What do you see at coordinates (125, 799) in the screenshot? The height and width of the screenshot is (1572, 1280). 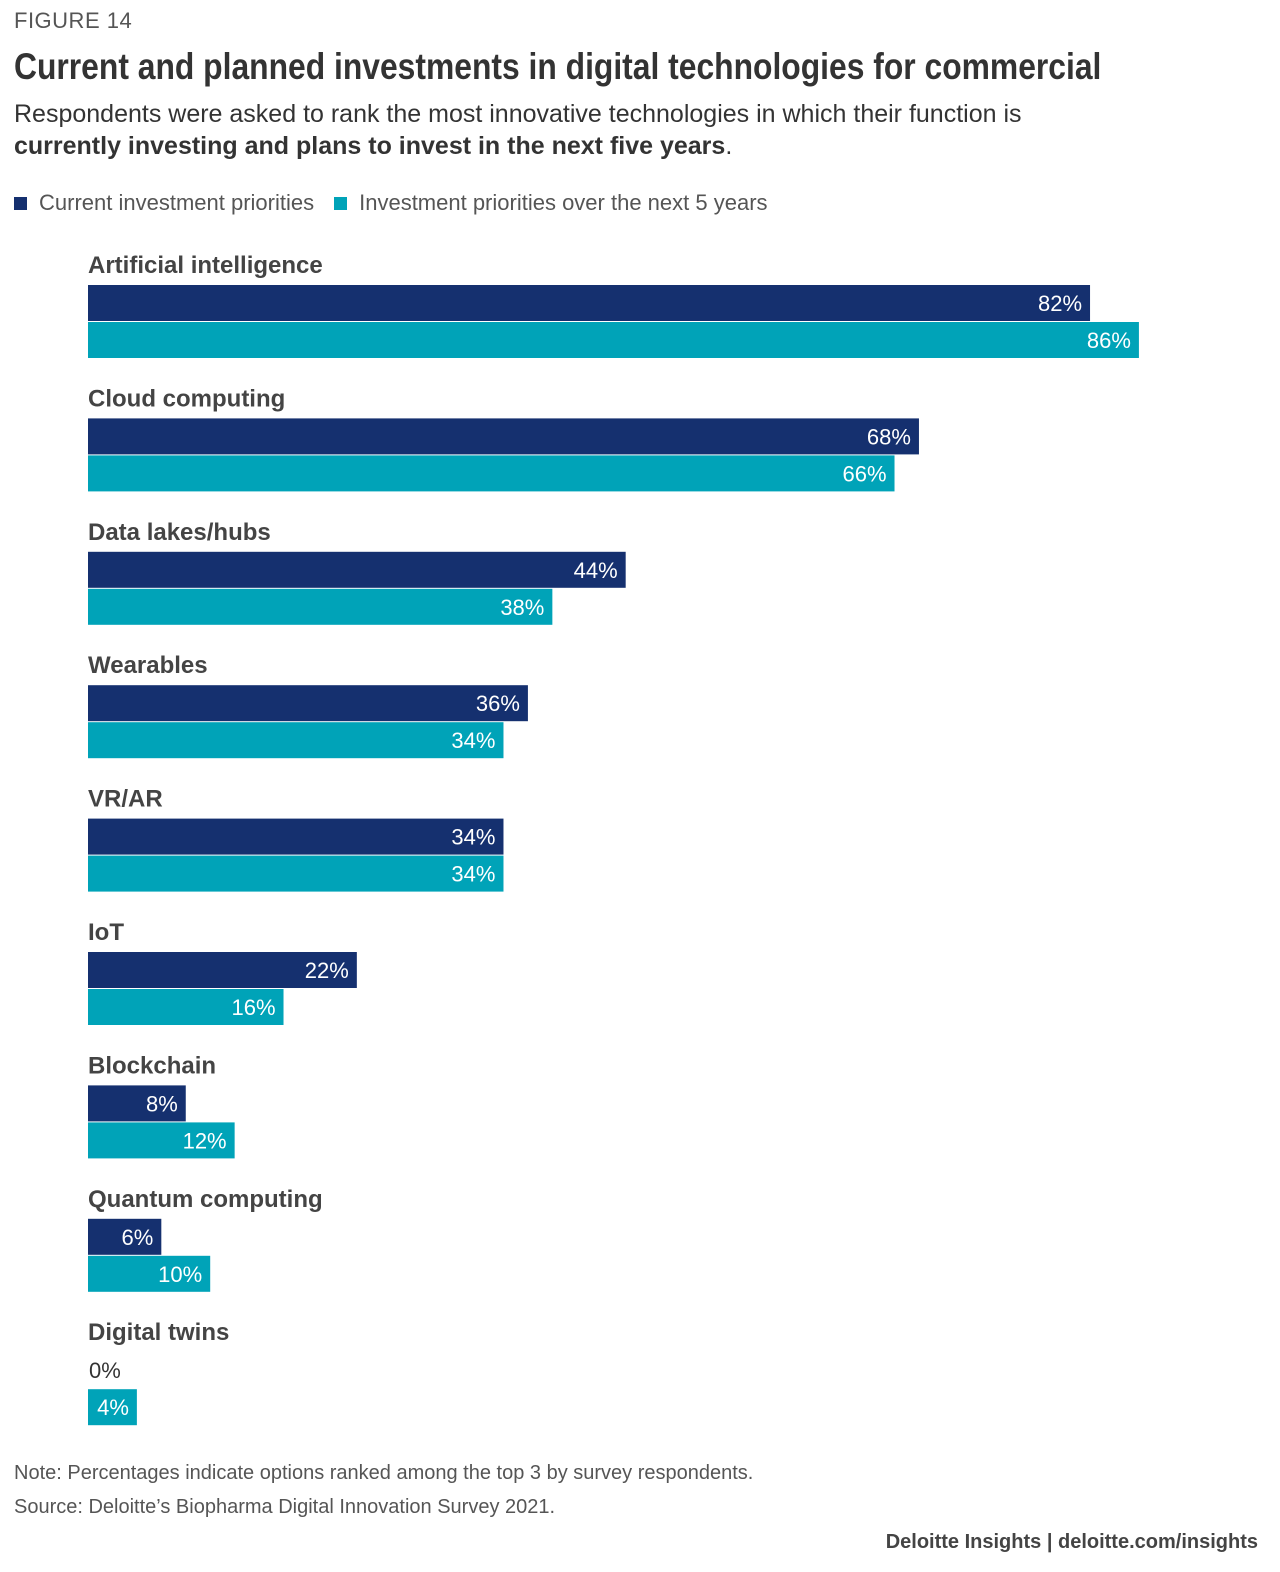 I see `category-label: VR/AR` at bounding box center [125, 799].